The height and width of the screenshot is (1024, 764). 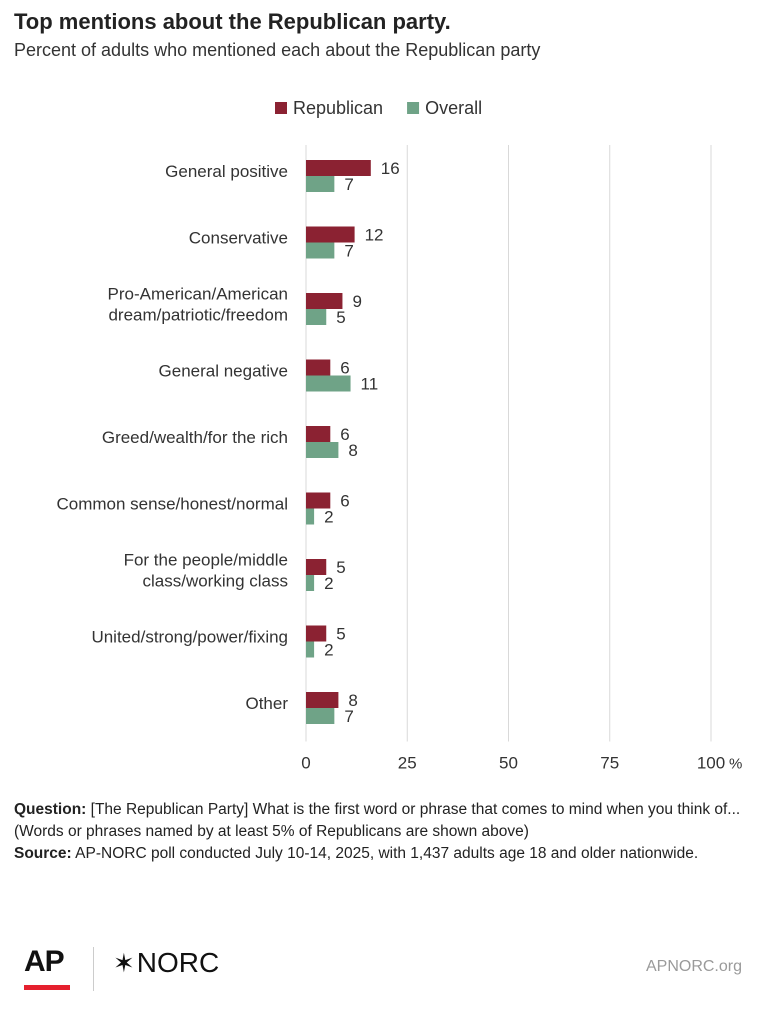 I want to click on legend-swatch-republican, so click(x=281, y=108).